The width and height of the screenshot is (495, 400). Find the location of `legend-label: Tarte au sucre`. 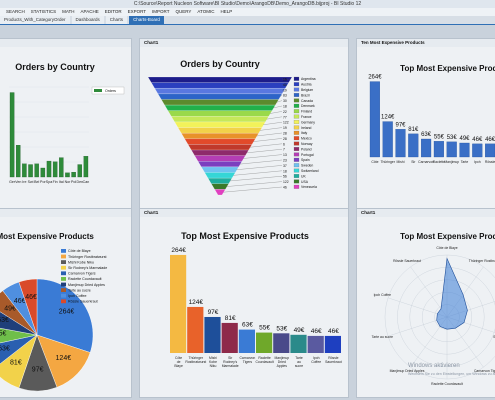

legend-label: Tarte au sucre is located at coordinates (79, 290).